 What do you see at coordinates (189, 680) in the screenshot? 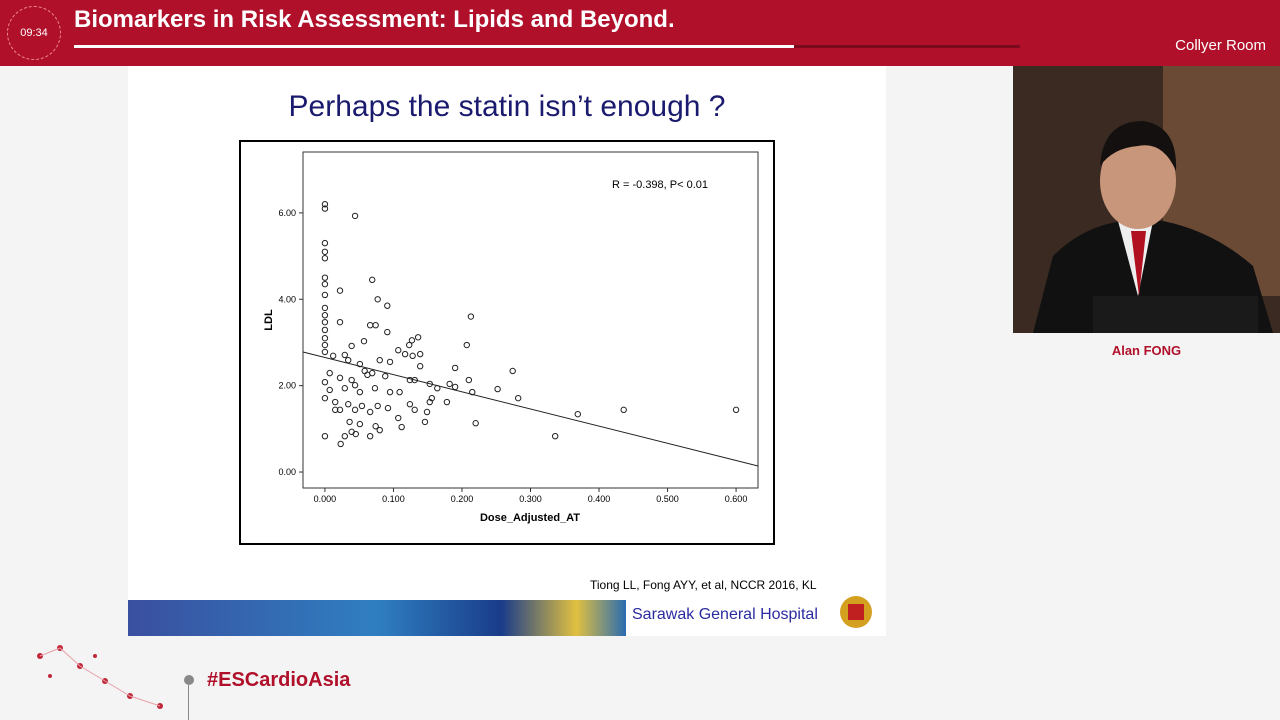
I see `footer-dot` at bounding box center [189, 680].